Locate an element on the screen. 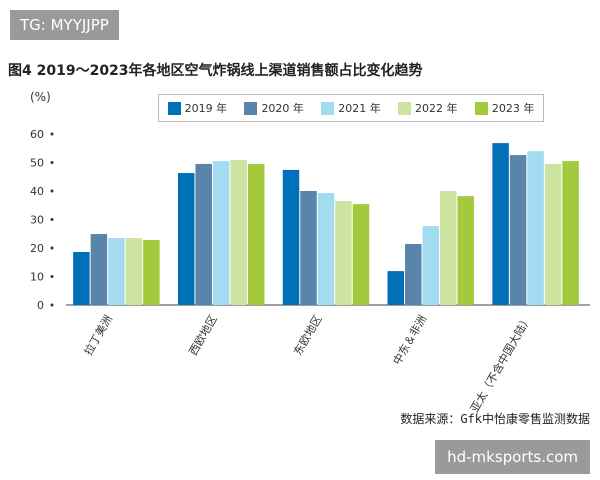 This screenshot has width=600, height=480. legend-item: 2021 年 is located at coordinates (351, 108).